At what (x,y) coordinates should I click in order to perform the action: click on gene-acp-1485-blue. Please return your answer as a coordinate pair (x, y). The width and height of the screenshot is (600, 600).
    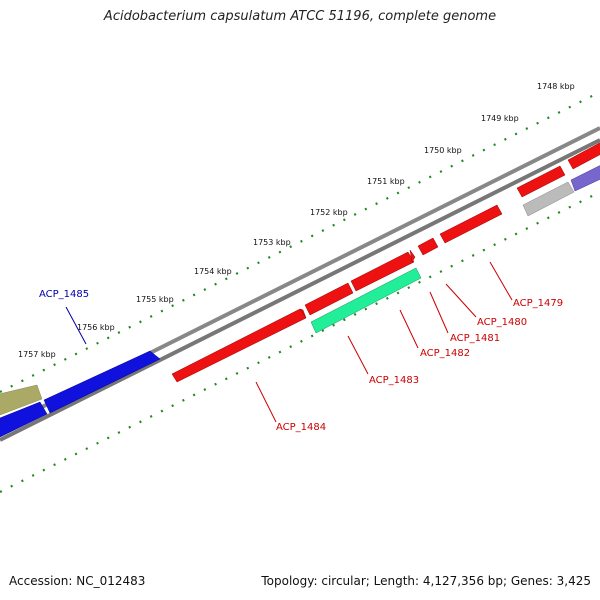
    Looking at the image, I should click on (102, 382).